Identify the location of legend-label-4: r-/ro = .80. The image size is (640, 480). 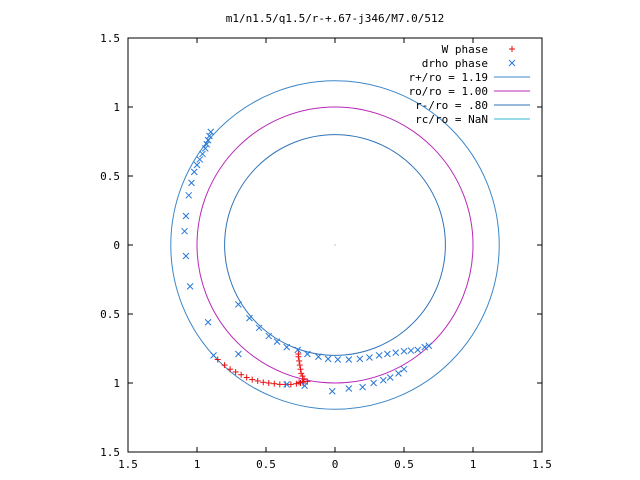
(451, 105).